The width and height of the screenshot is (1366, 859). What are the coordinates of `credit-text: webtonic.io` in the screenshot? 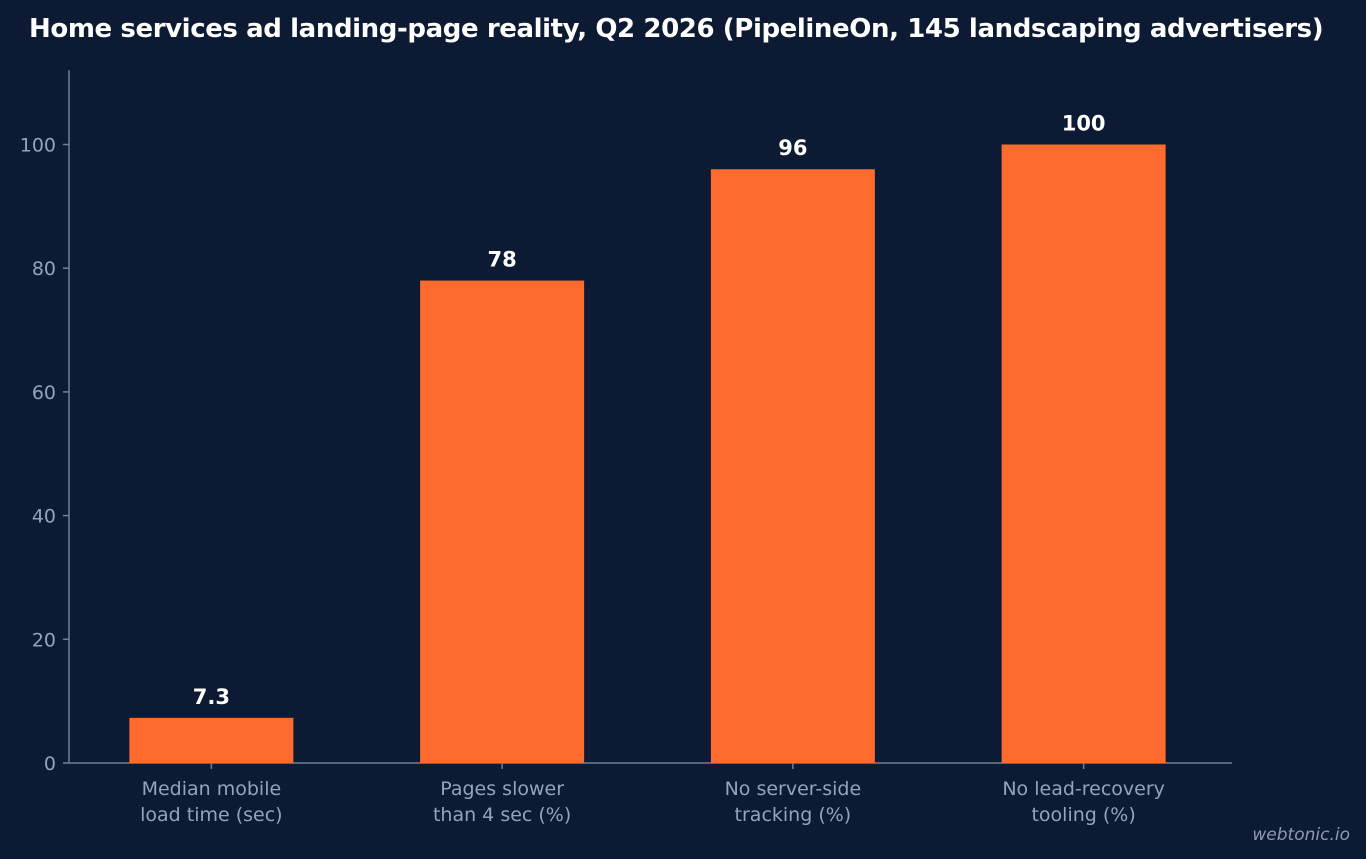 It's located at (1301, 835).